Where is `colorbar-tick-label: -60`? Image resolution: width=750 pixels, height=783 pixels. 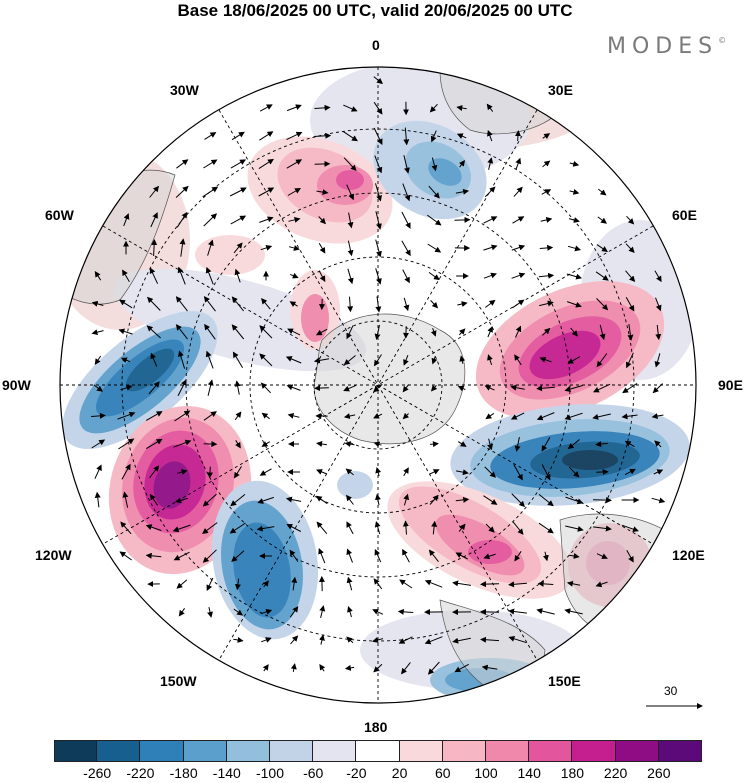
colorbar-tick-label: -60 is located at coordinates (313, 773).